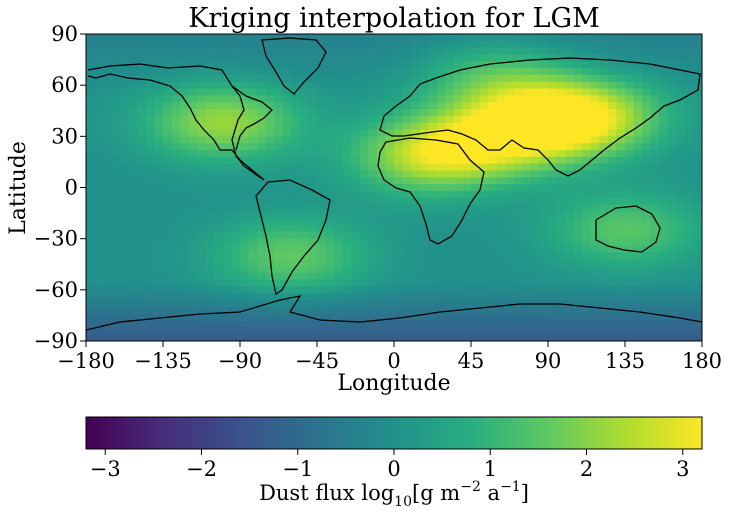 This screenshot has width=731, height=514. What do you see at coordinates (317, 361) in the screenshot?
I see `x-tick-label: −45` at bounding box center [317, 361].